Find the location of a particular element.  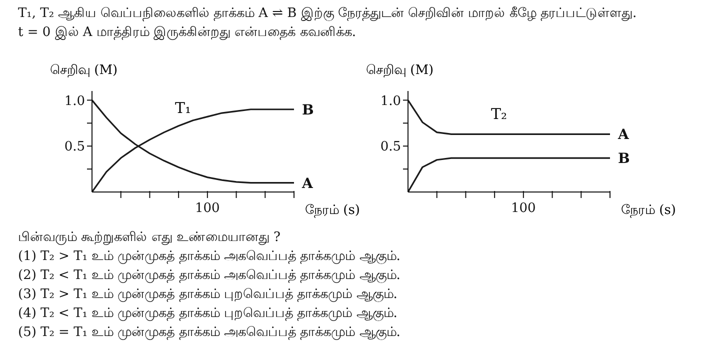

text: T₁, T₂ ஆகிய வெப்பநிலைகளில் தாக்கம் A ⇌ B இற்கு நேரத்துடன் செறிவின் மாறல் கீழே தரப்பட்டுள்ளது. is located at coordinates (328, 14).